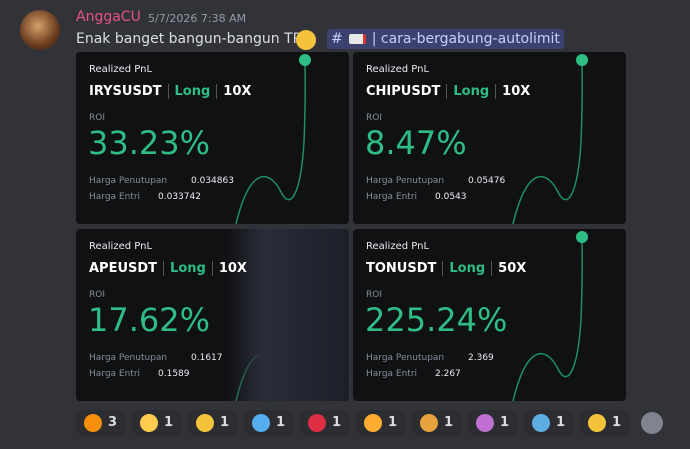  What do you see at coordinates (125, 91) in the screenshot?
I see `symbol: IRYSUSDT` at bounding box center [125, 91].